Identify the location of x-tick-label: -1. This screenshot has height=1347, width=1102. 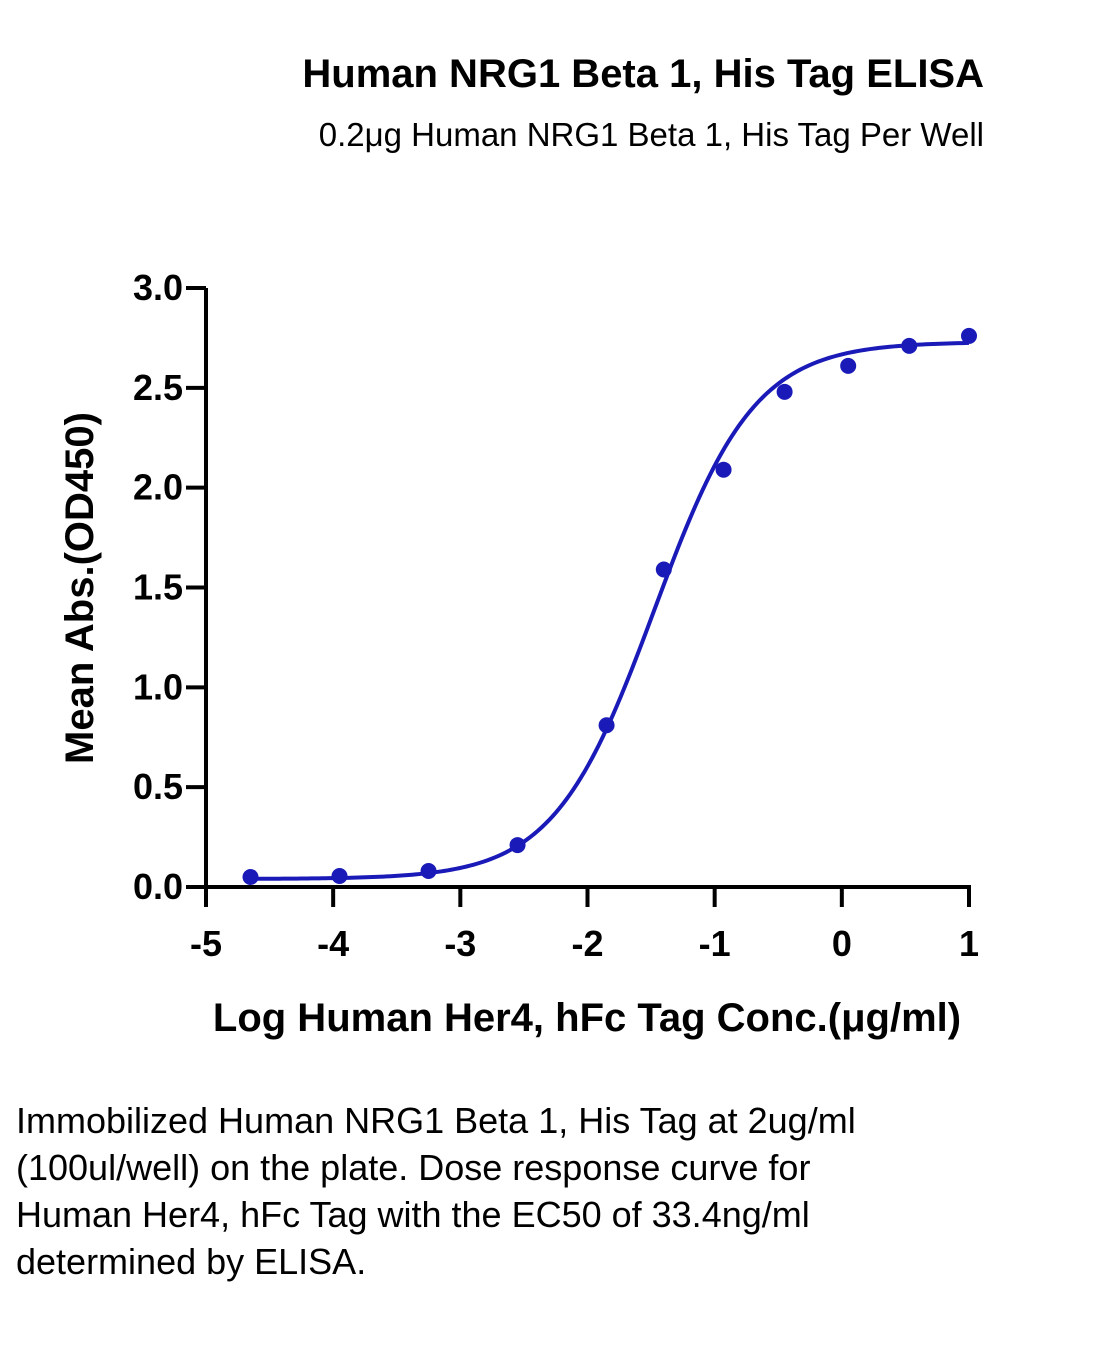
(715, 943).